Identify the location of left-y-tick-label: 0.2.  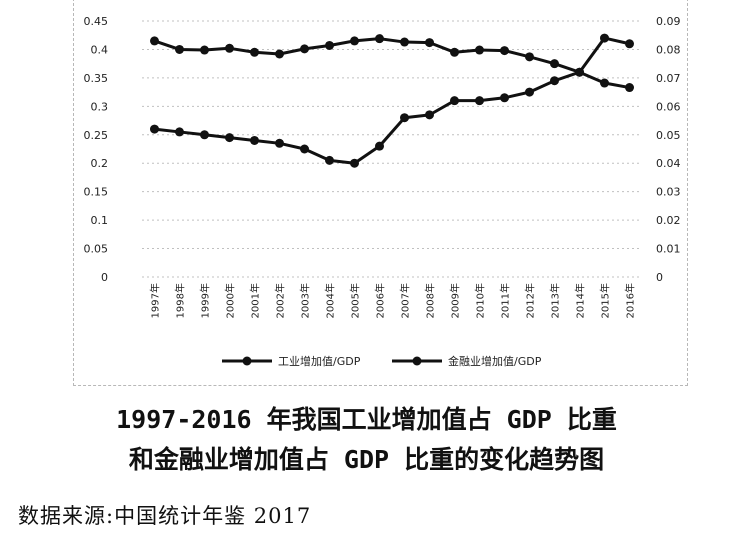
(100, 163).